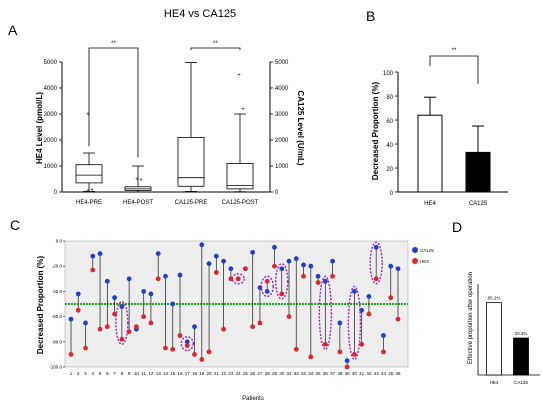 Image resolution: width=542 pixels, height=407 pixels. What do you see at coordinates (210, 373) in the screenshot?
I see `panel-c-xtick-label: 20` at bounding box center [210, 373].